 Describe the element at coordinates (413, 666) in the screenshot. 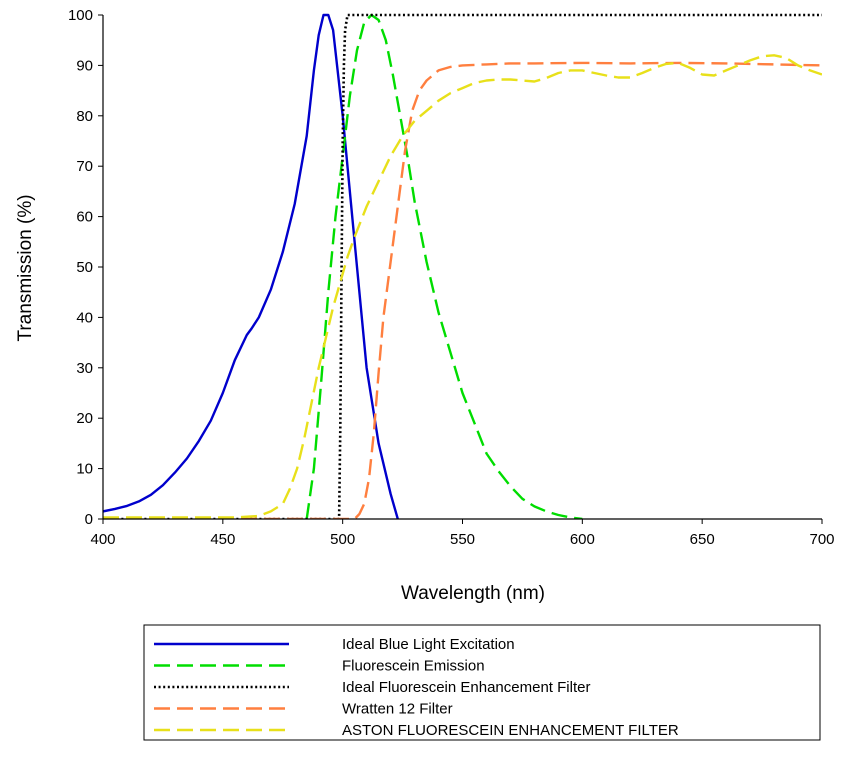

I see `legend-label: Fluorescein Emission` at that location.